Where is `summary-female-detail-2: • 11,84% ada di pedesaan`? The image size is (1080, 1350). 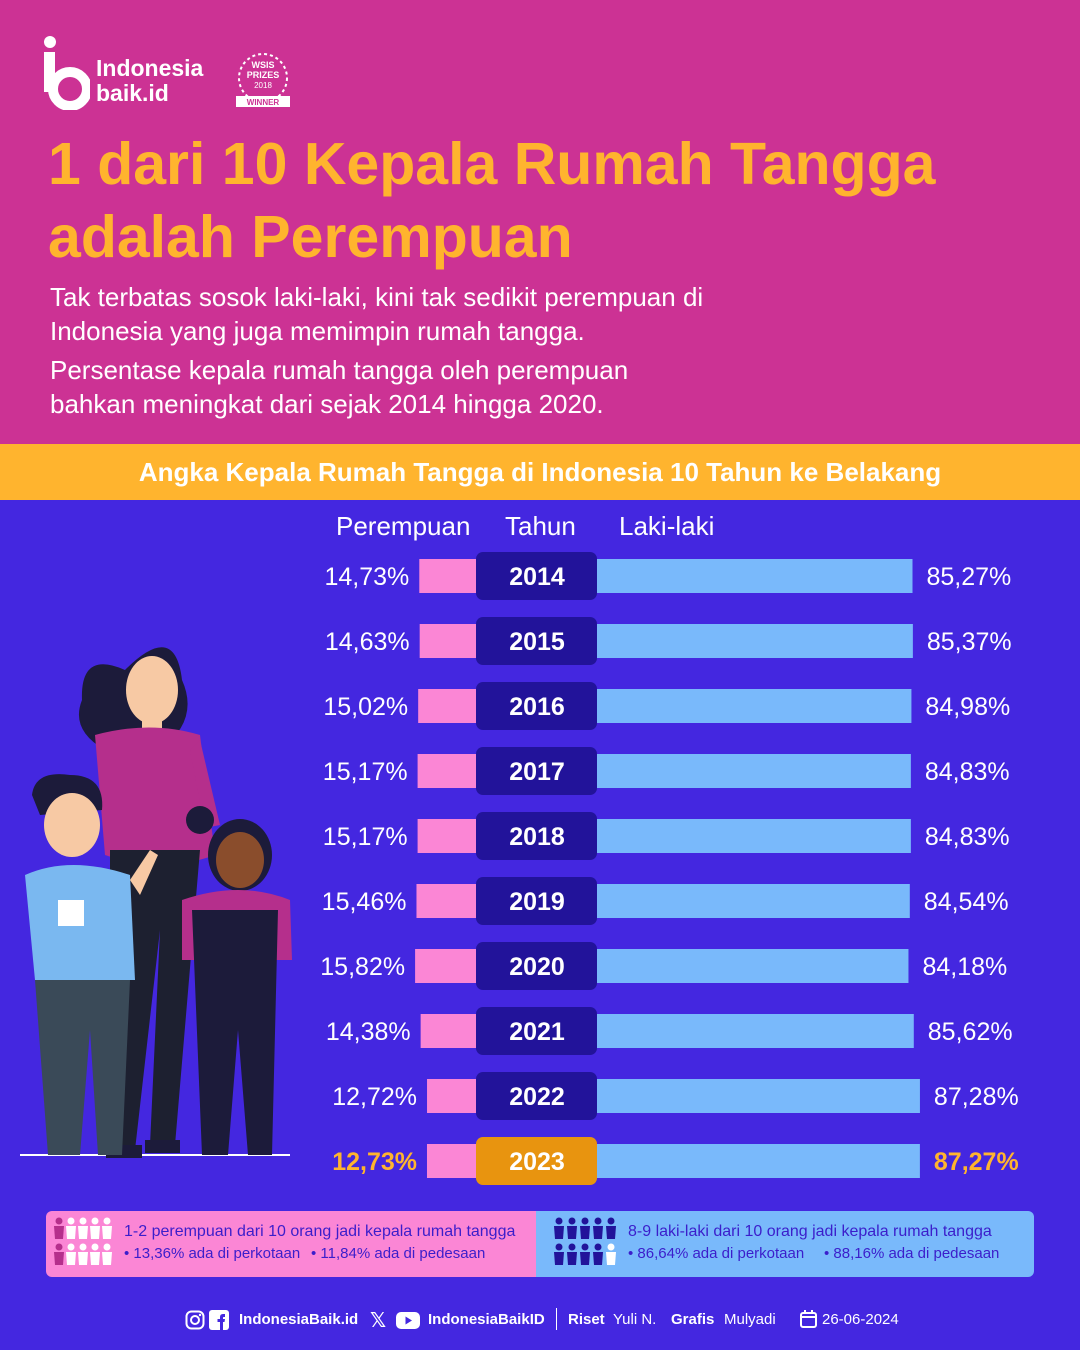 summary-female-detail-2: • 11,84% ada di pedesaan is located at coordinates (398, 1253).